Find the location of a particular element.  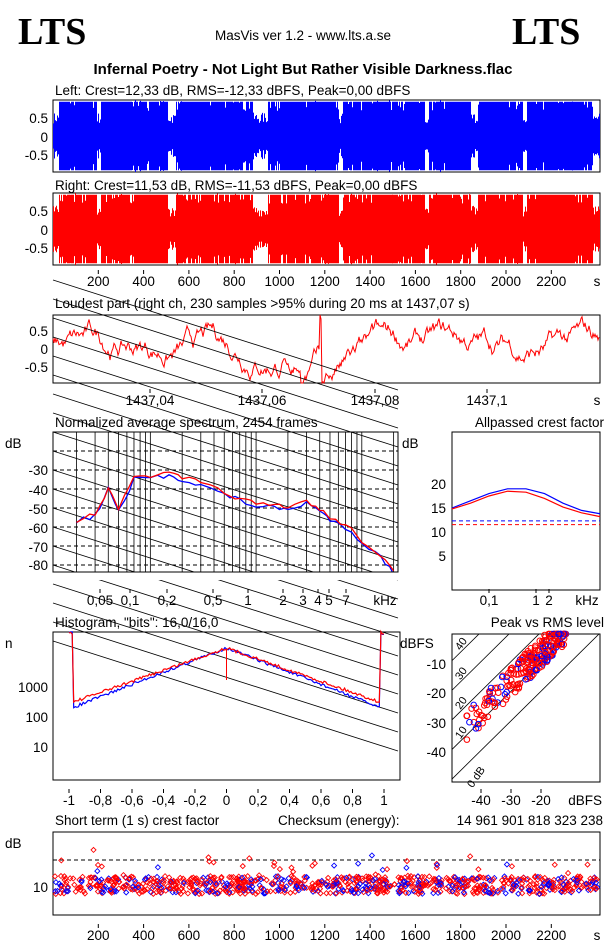

right-ytick: -0.5 is located at coordinates (36, 248).